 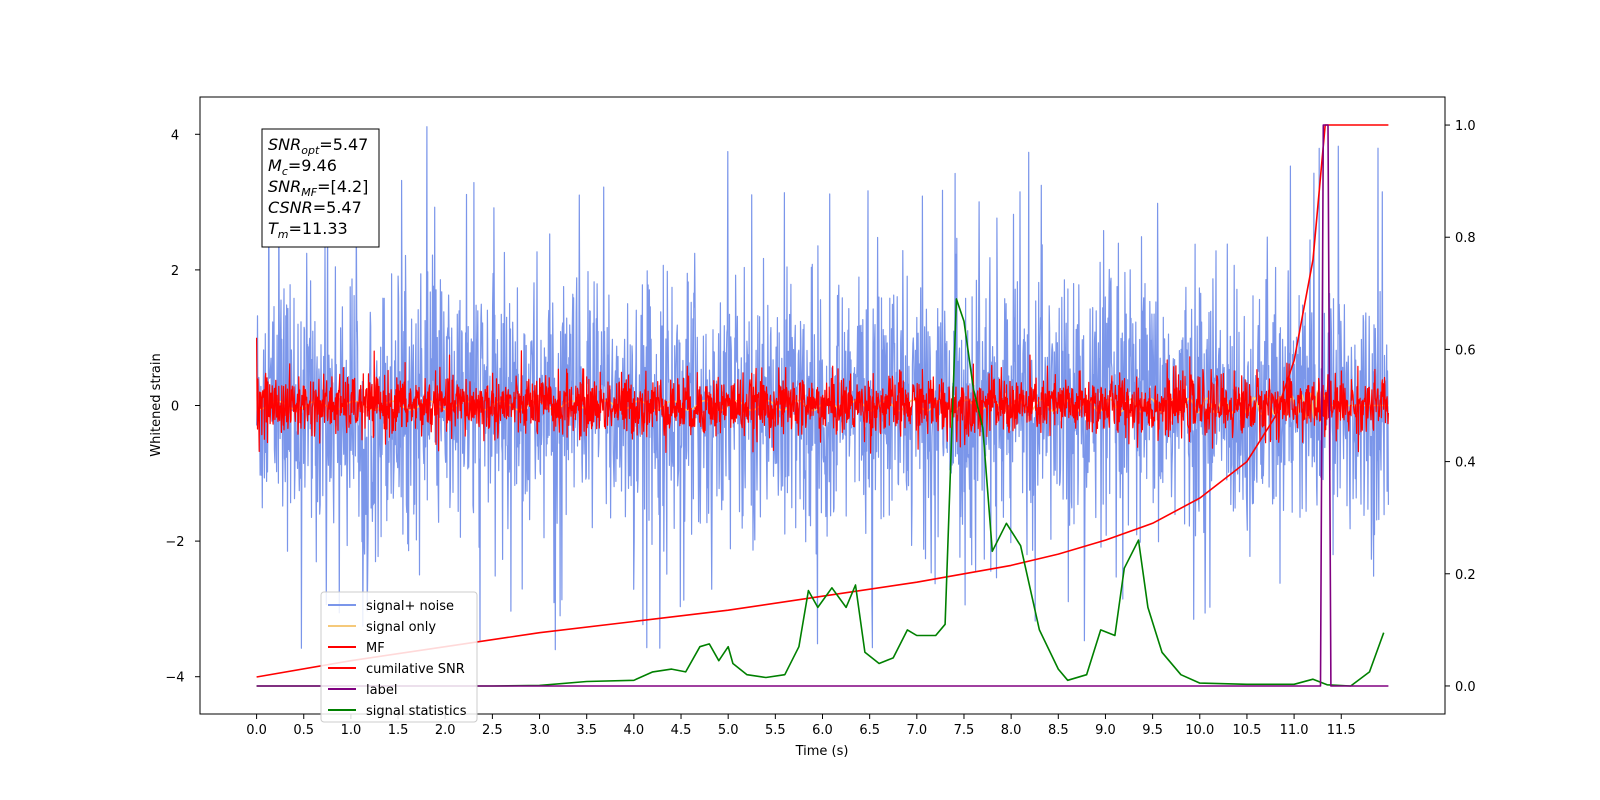 What do you see at coordinates (1465, 126) in the screenshot?
I see `y2-tick-label: 1.0` at bounding box center [1465, 126].